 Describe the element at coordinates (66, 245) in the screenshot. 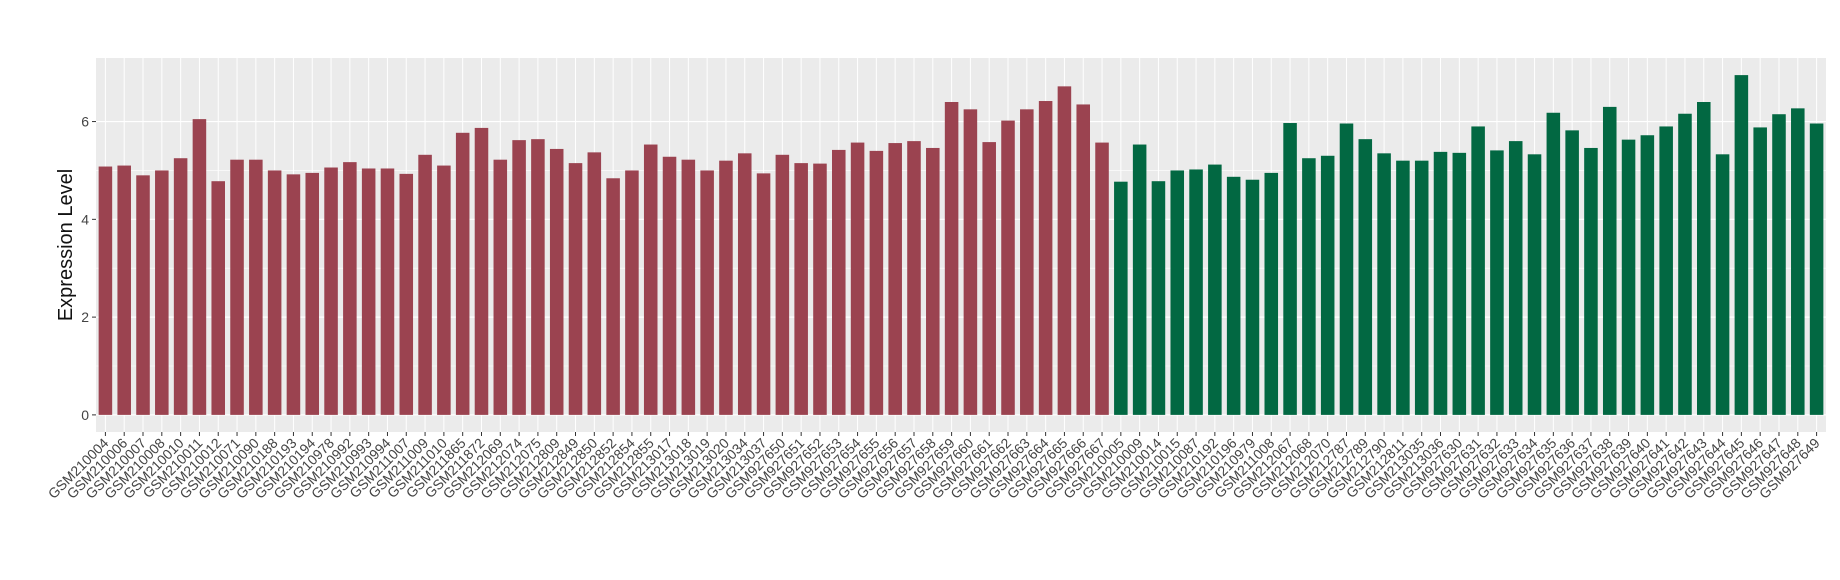

I see `y-axis-title: Expression Level` at that location.